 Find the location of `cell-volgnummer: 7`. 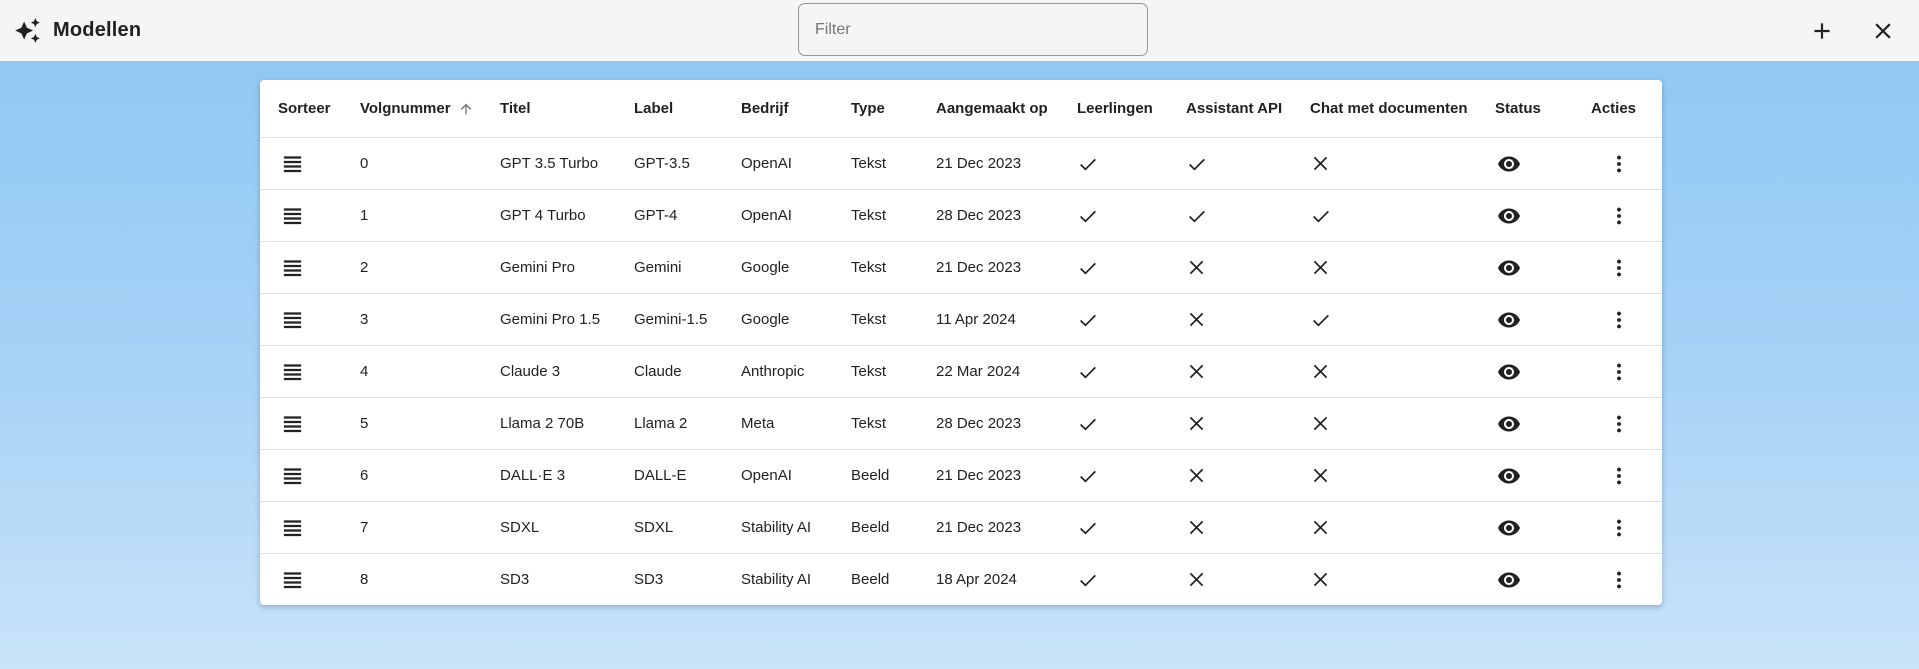

cell-volgnummer: 7 is located at coordinates (364, 527).